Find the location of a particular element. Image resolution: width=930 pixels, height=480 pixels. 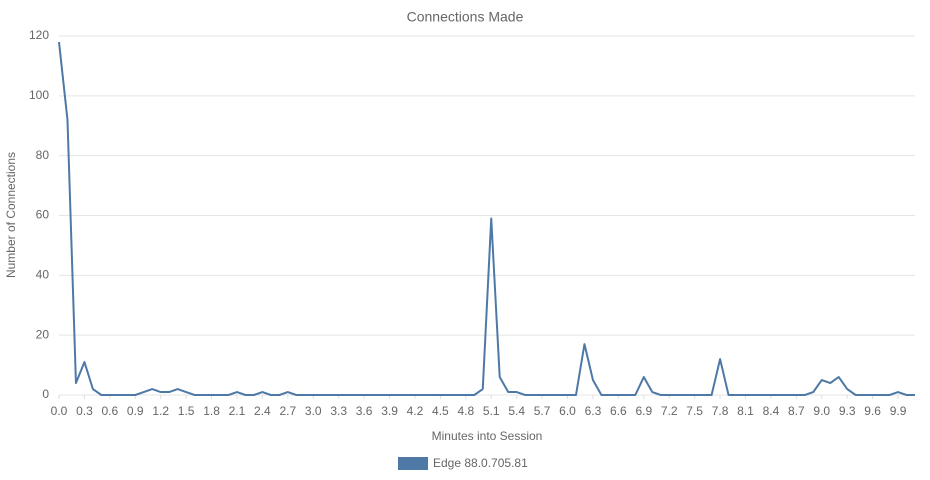

x-tick-label: 4.8 is located at coordinates (465, 411).